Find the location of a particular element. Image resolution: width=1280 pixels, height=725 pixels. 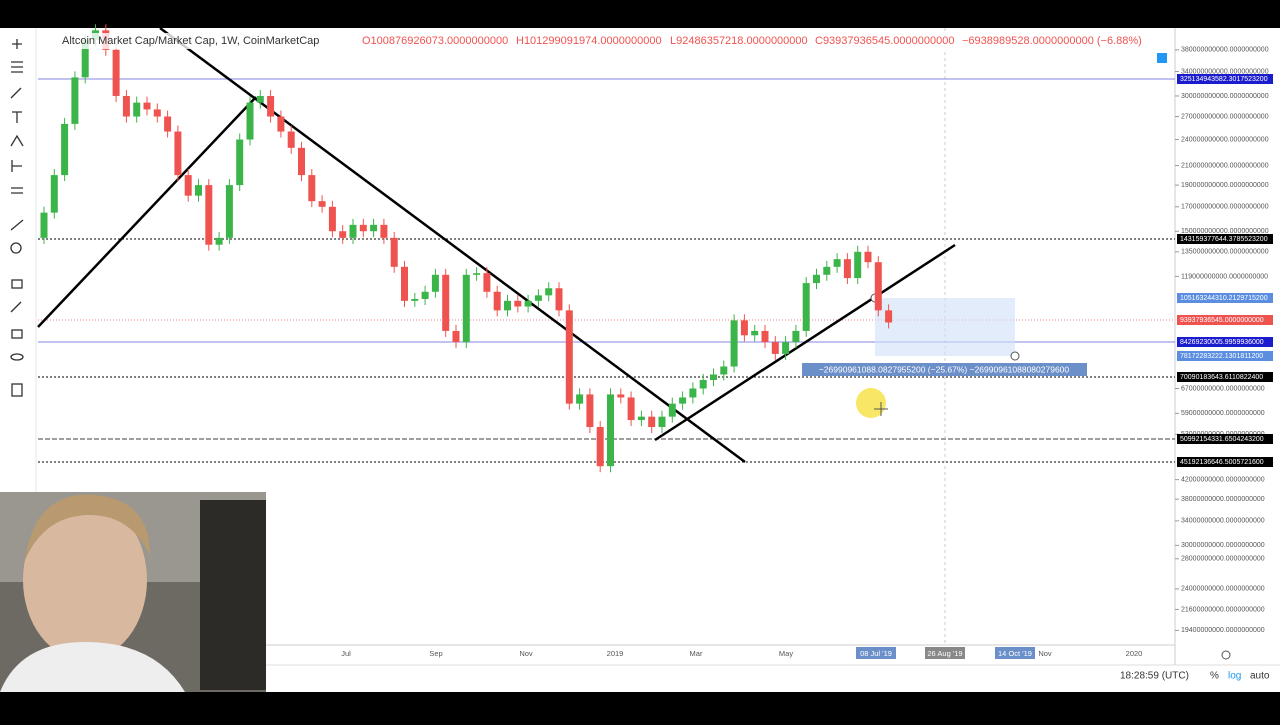

icon-text is located at coordinates (17, 117).